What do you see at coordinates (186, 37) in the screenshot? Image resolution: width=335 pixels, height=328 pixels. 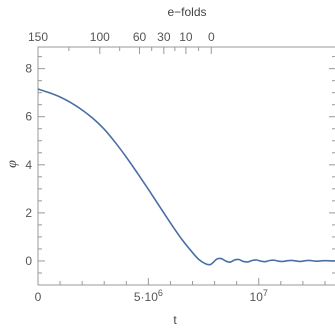 I see `top-tick-label: 10` at bounding box center [186, 37].